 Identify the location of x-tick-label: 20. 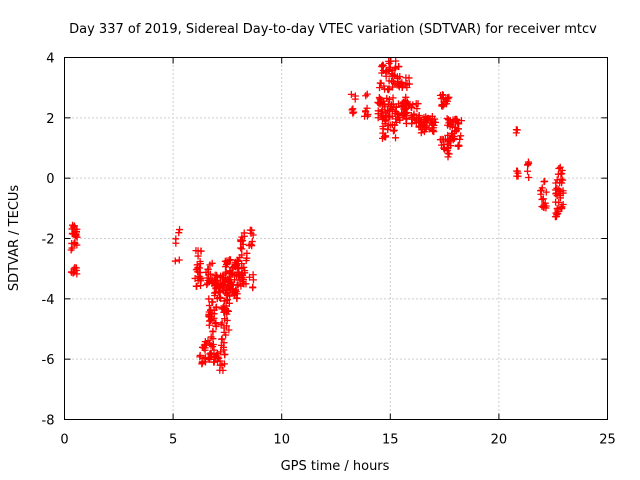
(499, 440).